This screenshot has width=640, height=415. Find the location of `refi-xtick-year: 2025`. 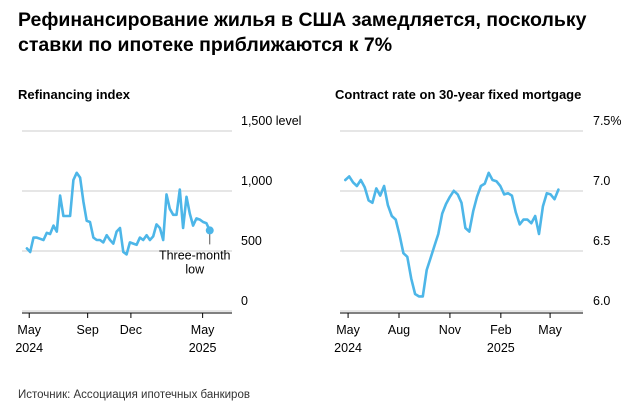

refi-xtick-year: 2025 is located at coordinates (203, 348).